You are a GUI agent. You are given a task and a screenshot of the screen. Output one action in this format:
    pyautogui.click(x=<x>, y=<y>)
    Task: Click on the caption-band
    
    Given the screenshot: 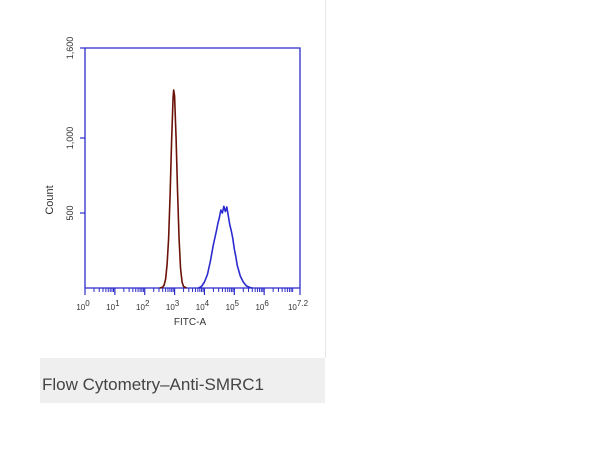 What is the action you would take?
    pyautogui.click(x=182, y=380)
    